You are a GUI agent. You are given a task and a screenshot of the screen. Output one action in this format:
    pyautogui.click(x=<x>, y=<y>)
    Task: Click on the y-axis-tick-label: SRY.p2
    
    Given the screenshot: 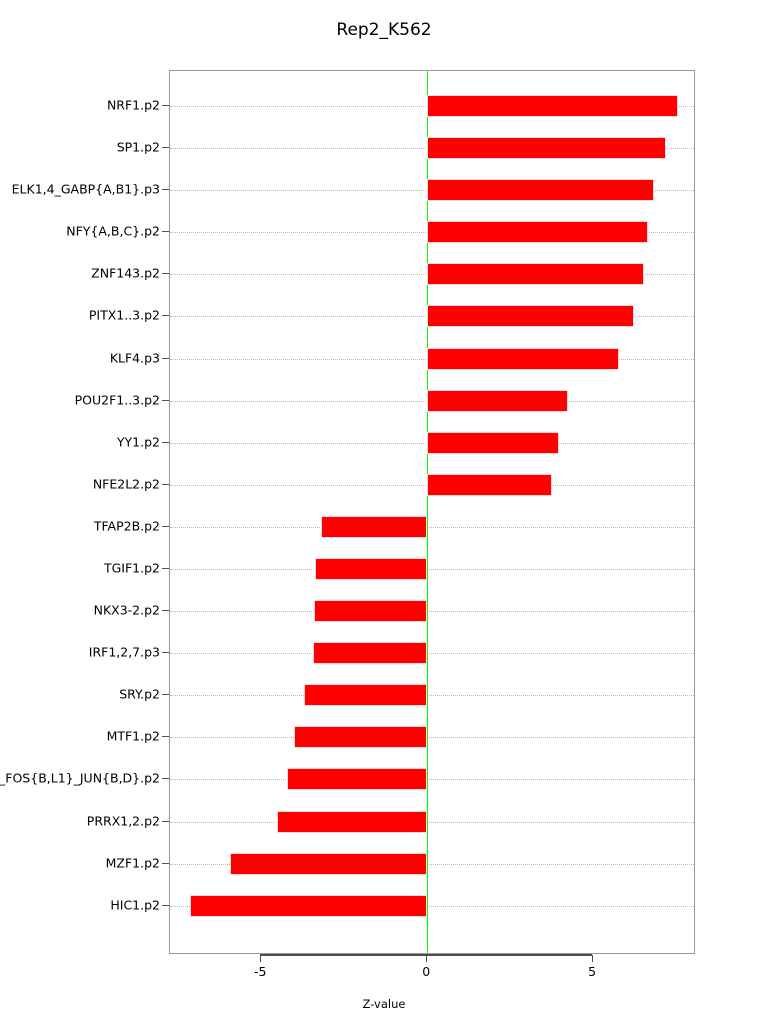 What is the action you would take?
    pyautogui.click(x=139, y=694)
    